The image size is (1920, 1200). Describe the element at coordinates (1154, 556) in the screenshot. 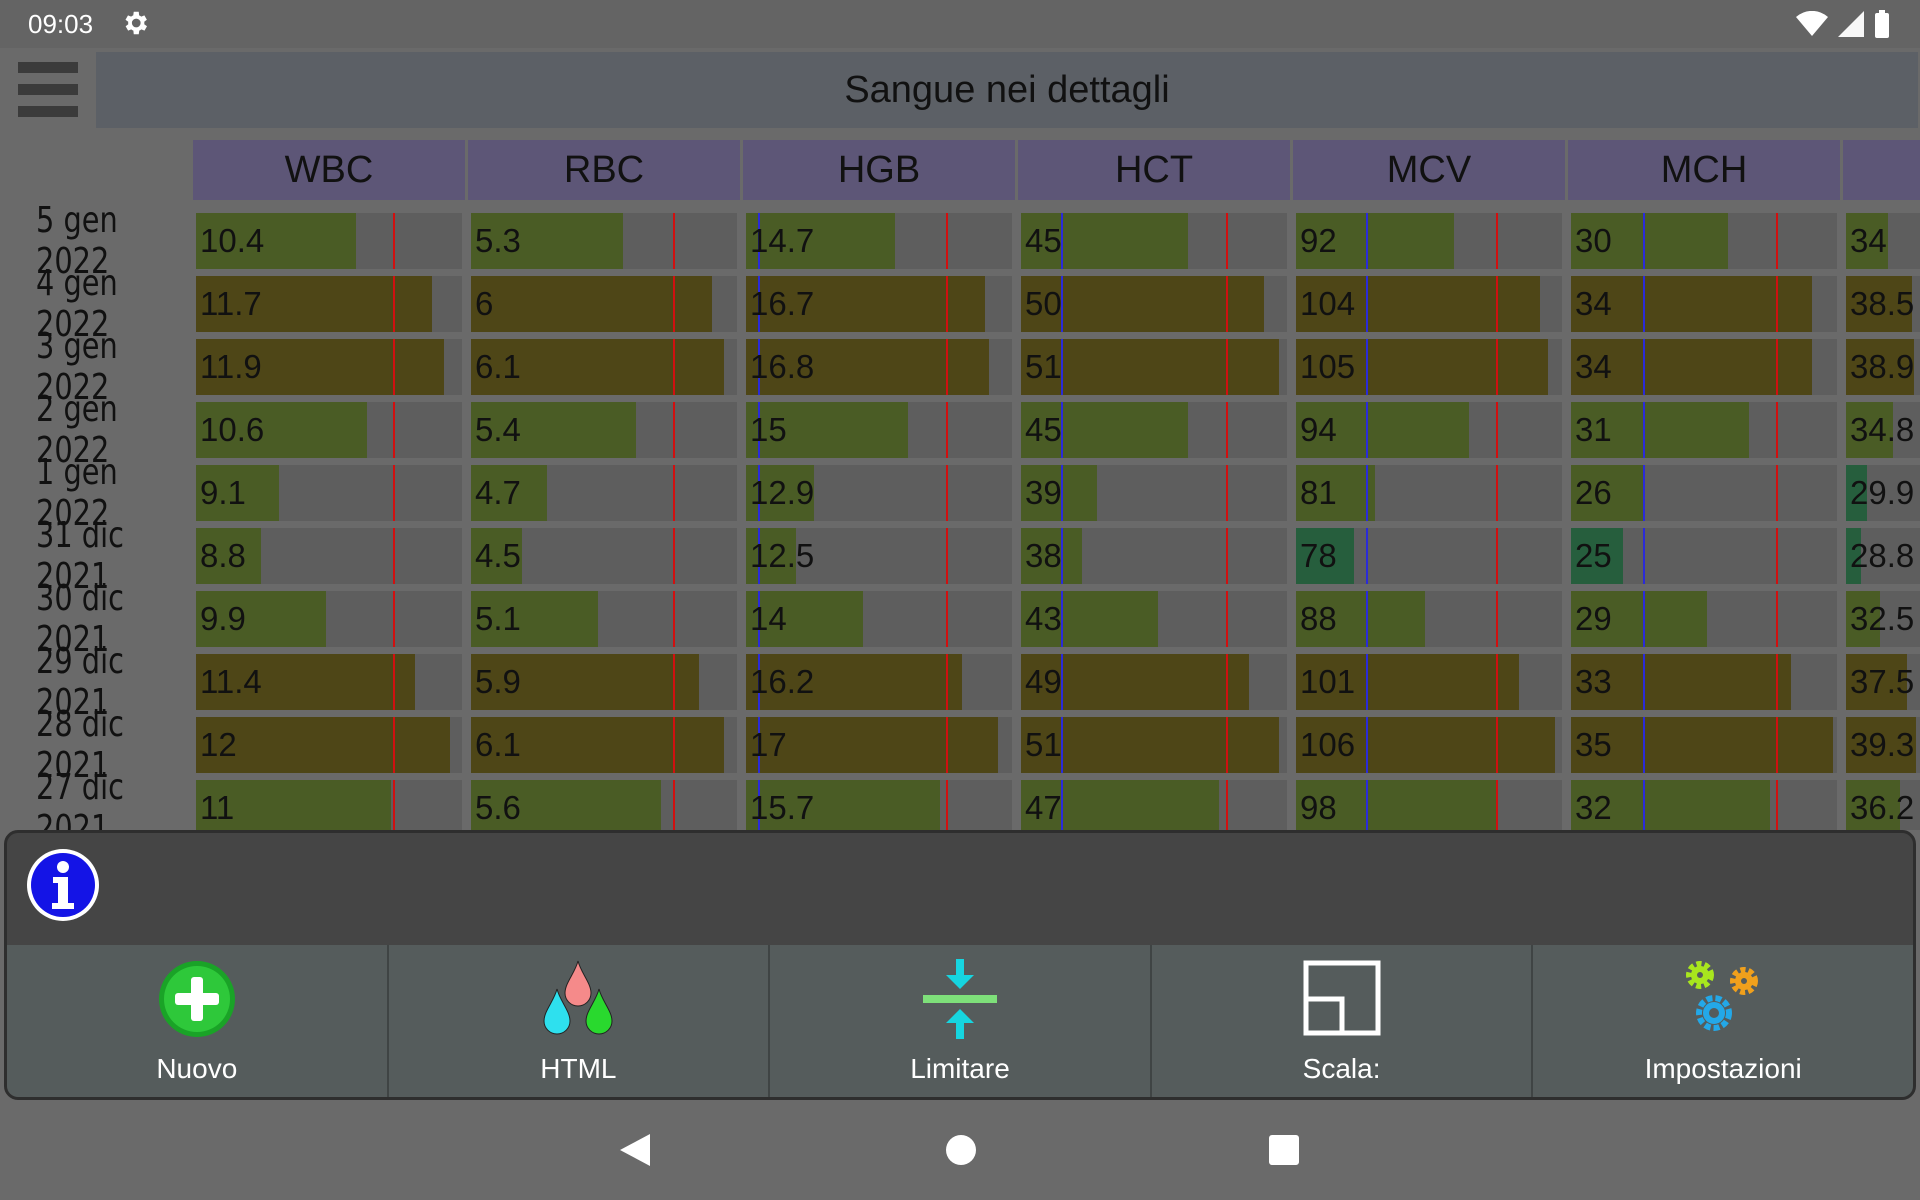

I see `table-cell: 38` at that location.